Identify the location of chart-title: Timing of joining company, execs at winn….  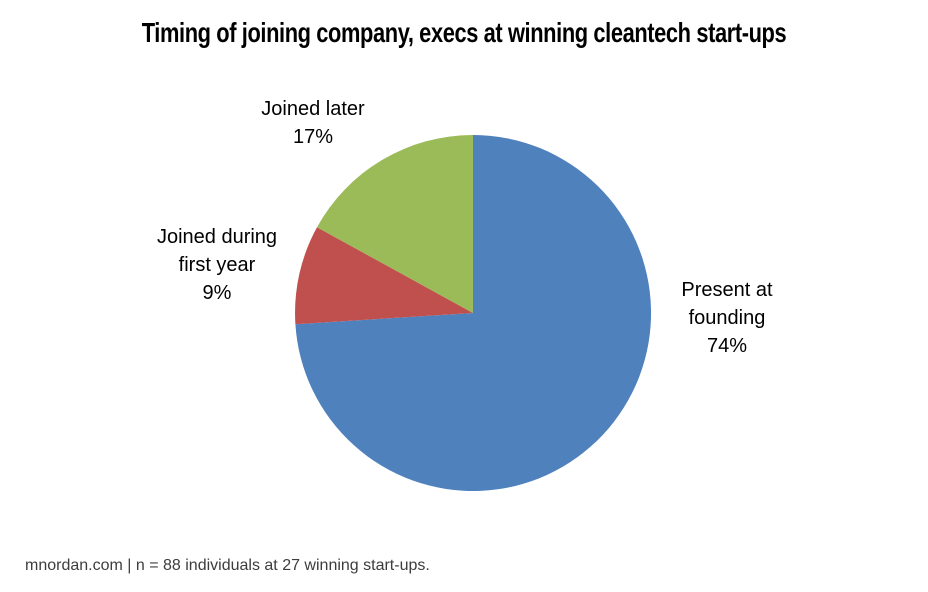
(464, 32).